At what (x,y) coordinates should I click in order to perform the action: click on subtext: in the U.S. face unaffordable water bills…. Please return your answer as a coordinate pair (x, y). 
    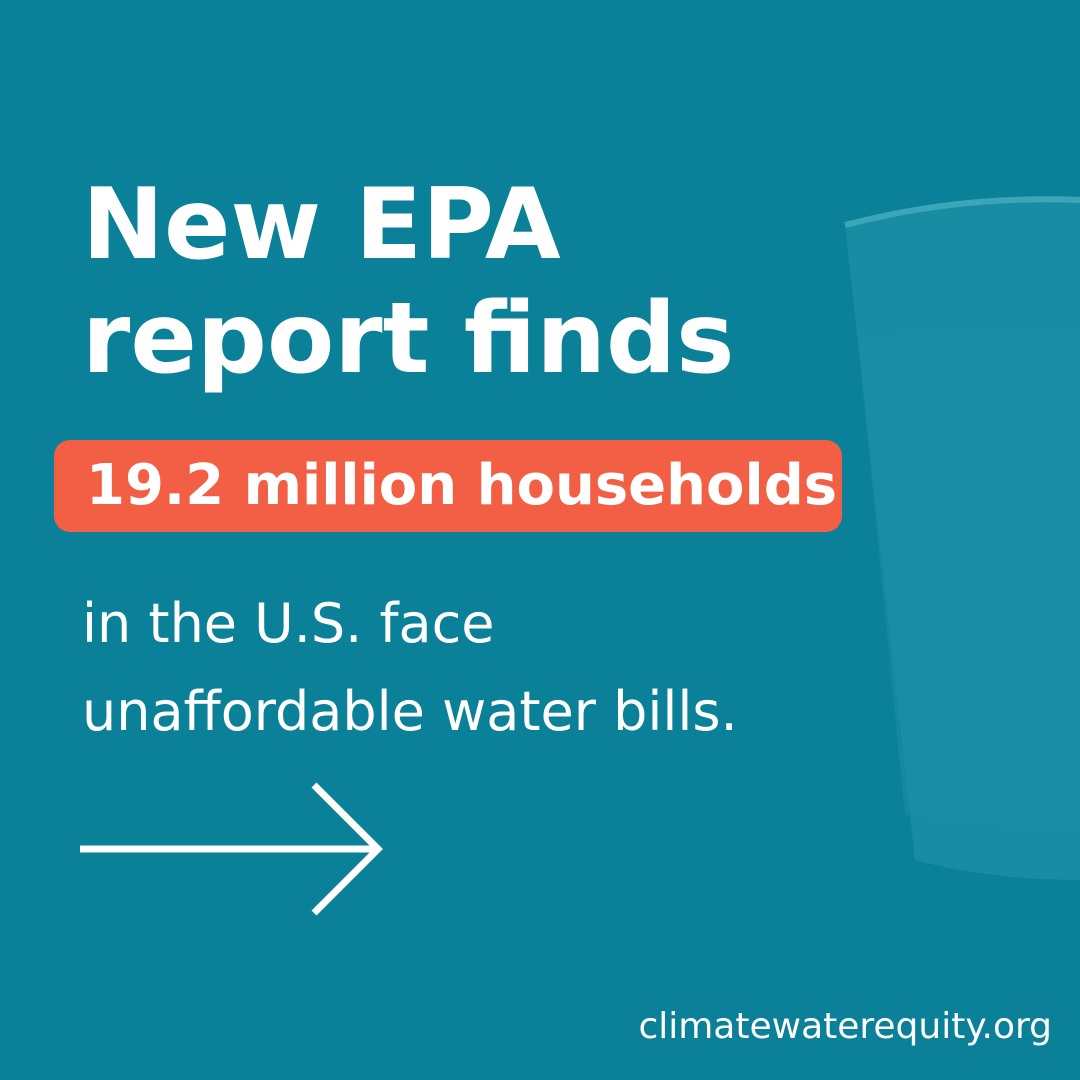
    Looking at the image, I should click on (410, 668).